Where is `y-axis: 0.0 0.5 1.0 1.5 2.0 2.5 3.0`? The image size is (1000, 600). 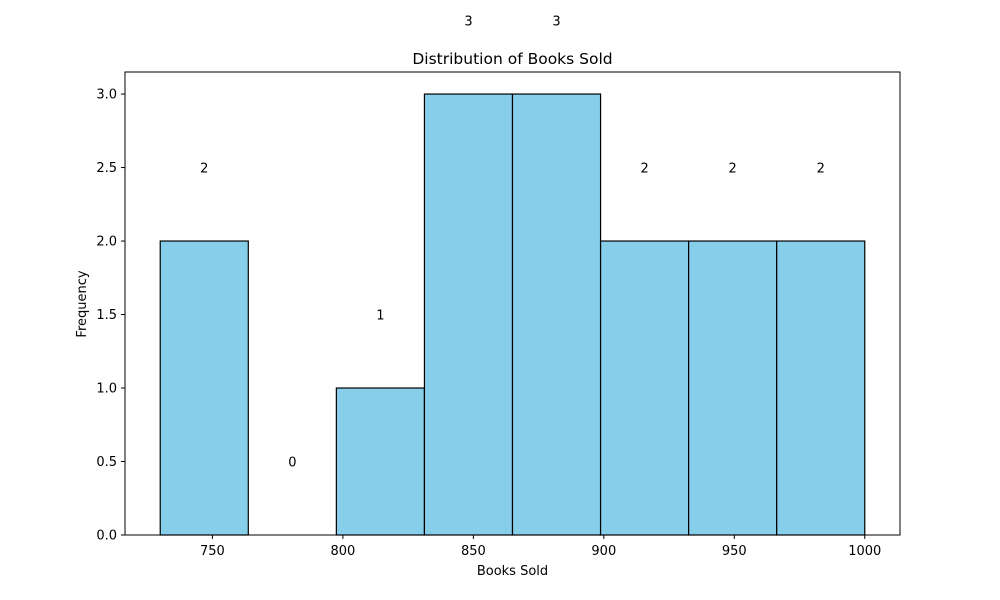
y-axis: 0.0 0.5 1.0 1.5 2.0 2.5 3.0 is located at coordinates (110, 316).